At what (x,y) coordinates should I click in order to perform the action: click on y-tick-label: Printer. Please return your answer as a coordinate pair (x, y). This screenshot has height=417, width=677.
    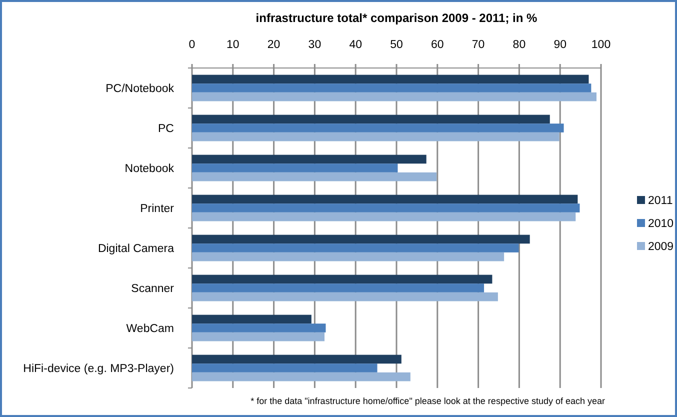
    Looking at the image, I should click on (157, 209).